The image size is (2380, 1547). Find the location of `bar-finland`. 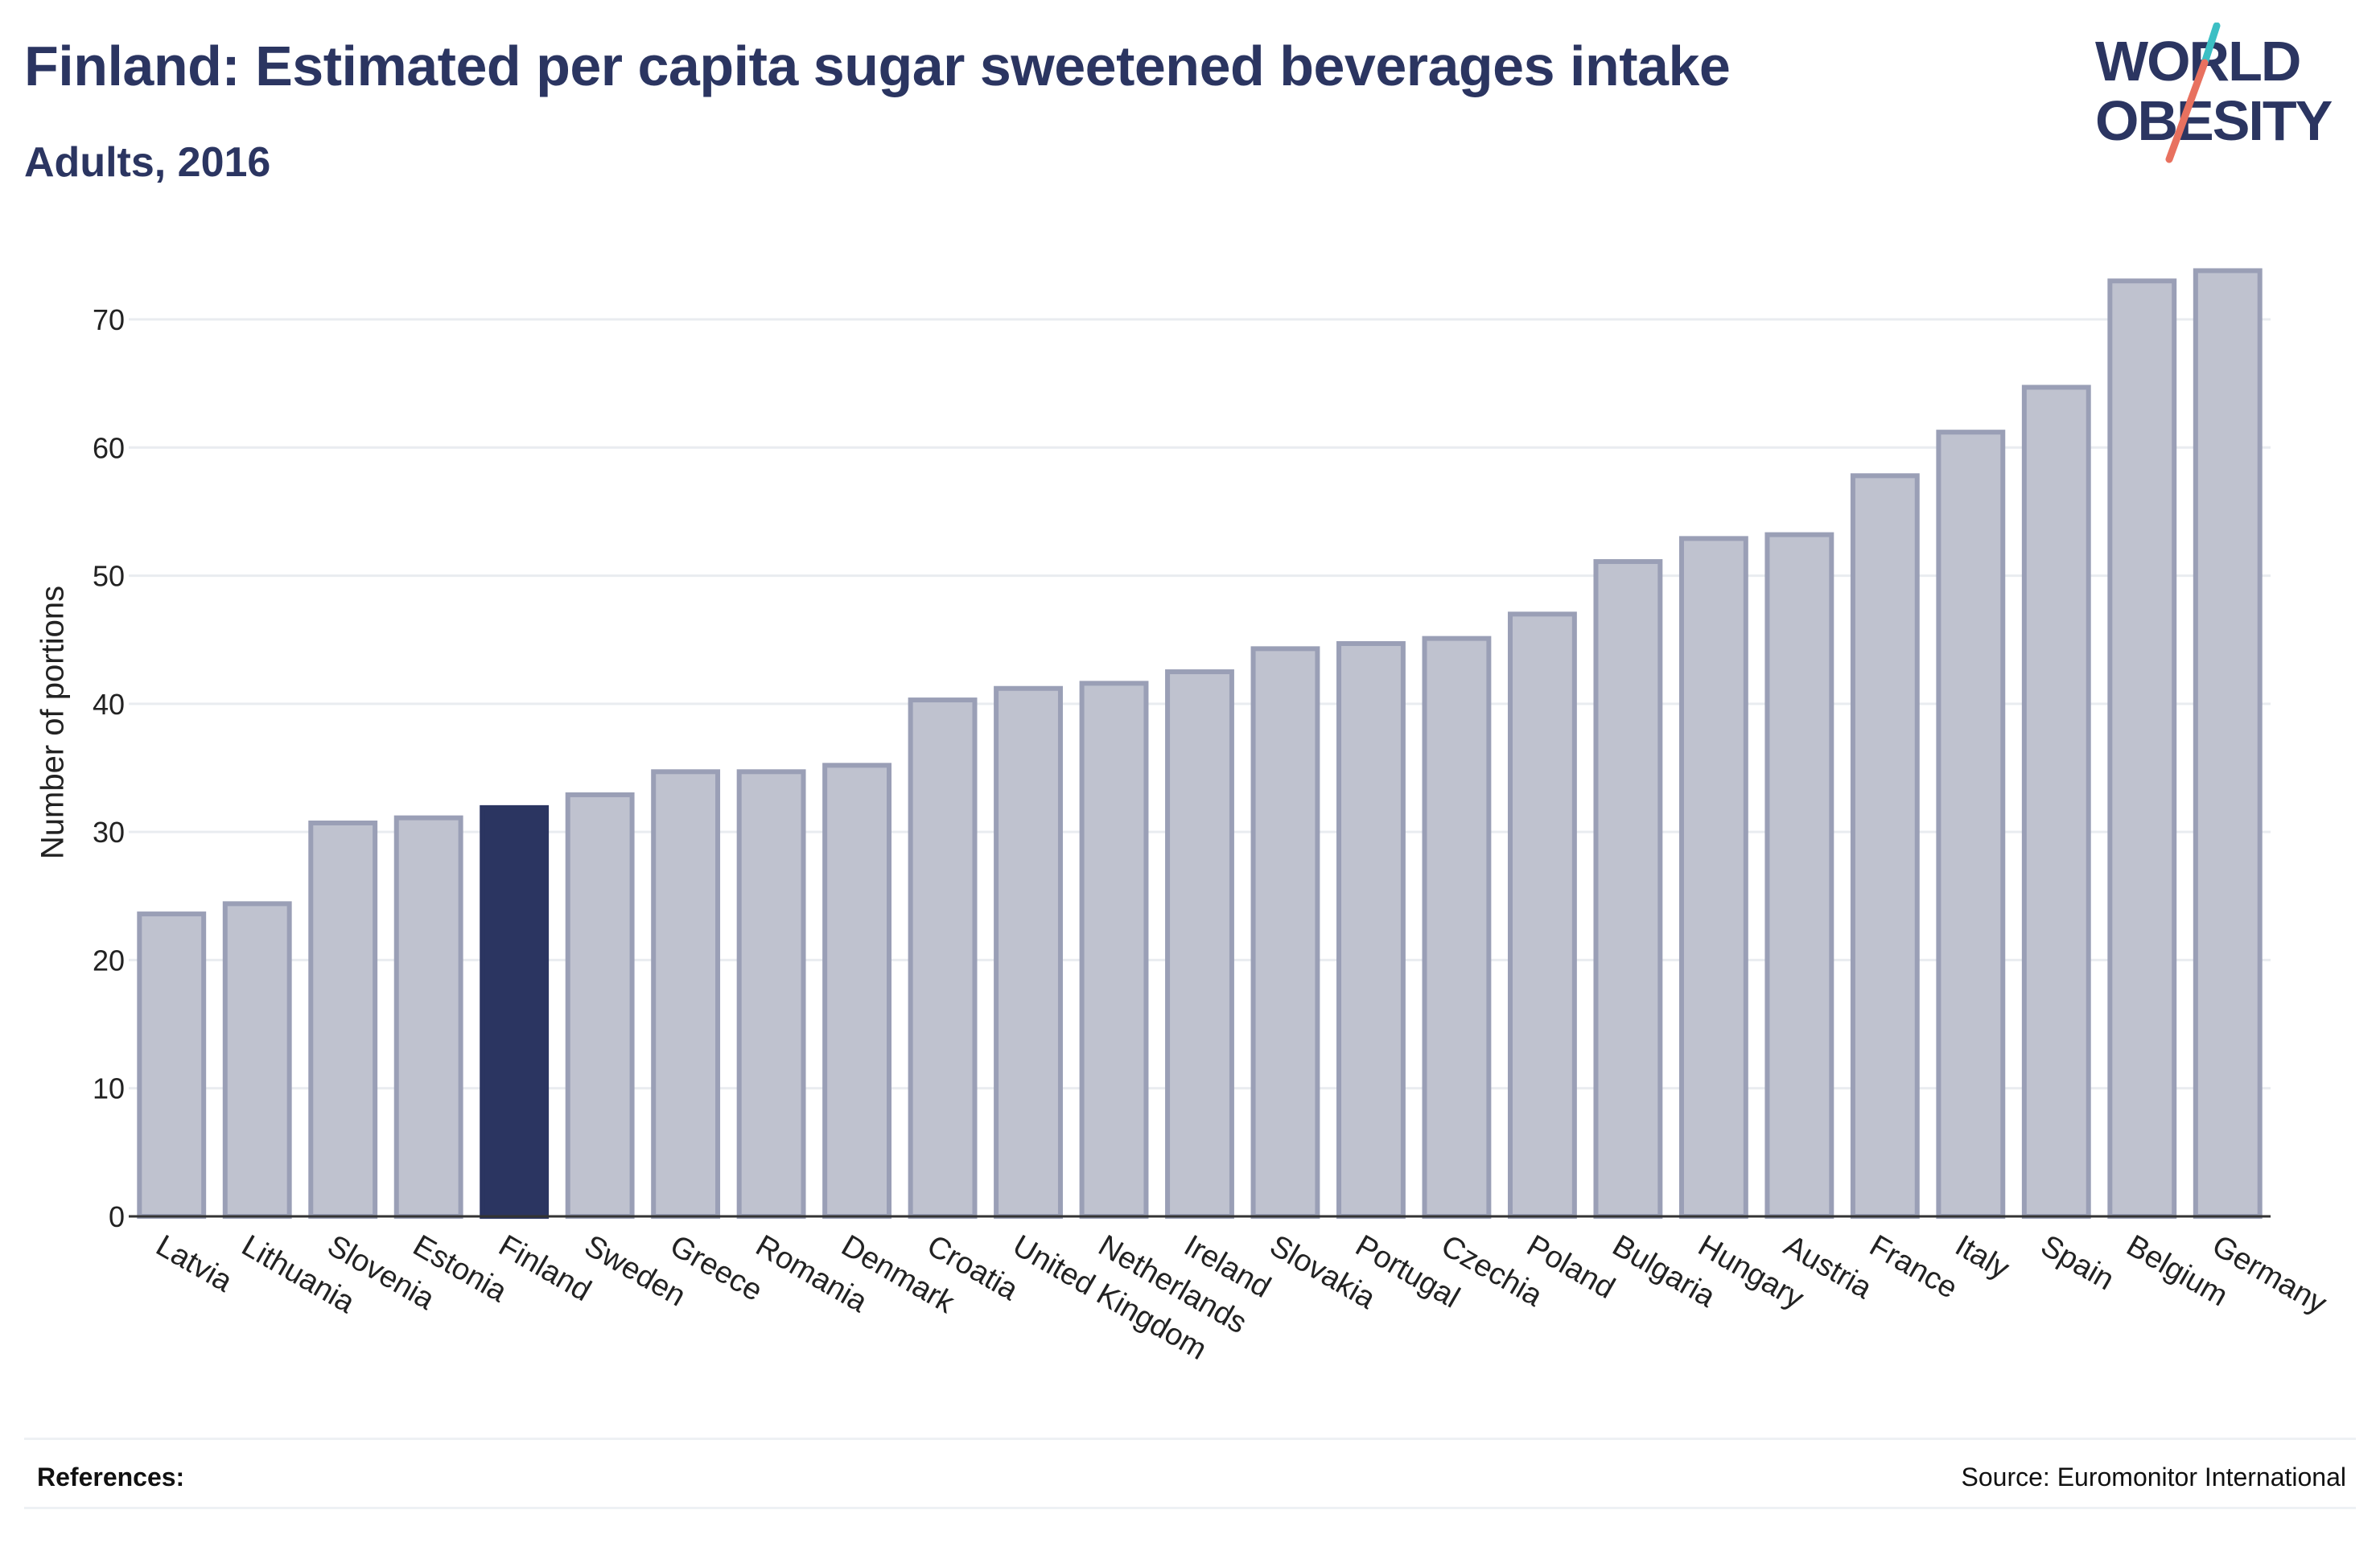

bar-finland is located at coordinates (515, 1012).